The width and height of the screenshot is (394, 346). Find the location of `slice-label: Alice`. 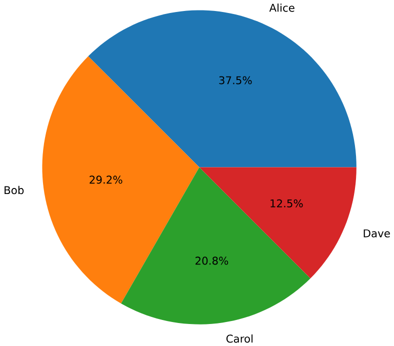

slice-label: Alice is located at coordinates (281, 7).